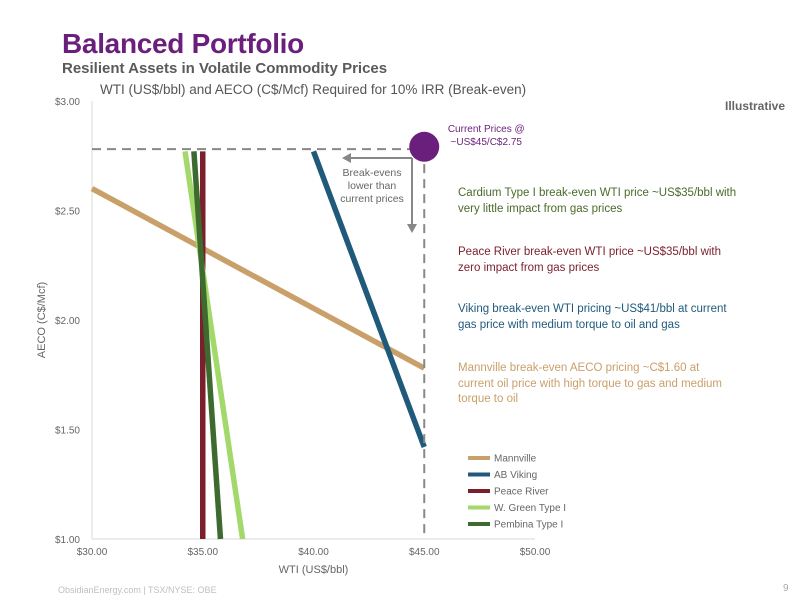  Describe the element at coordinates (207, 345) in the screenshot. I see `series-line-pembina-type-i` at that location.